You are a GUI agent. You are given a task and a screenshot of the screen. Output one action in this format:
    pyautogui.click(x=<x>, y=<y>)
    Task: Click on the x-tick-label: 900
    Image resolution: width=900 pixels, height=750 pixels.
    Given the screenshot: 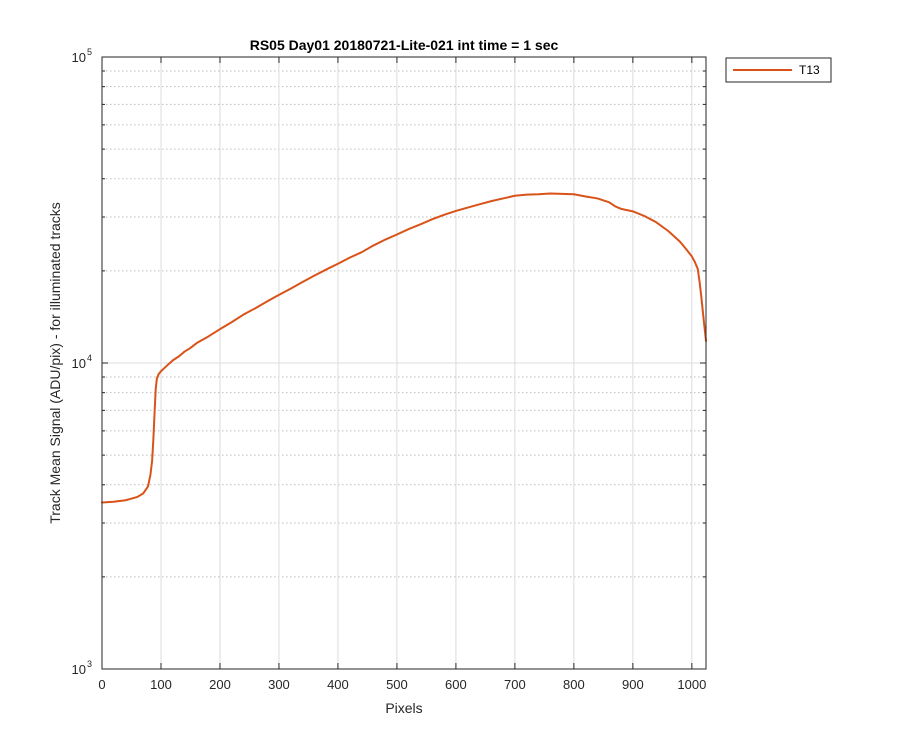 What is the action you would take?
    pyautogui.click(x=633, y=684)
    